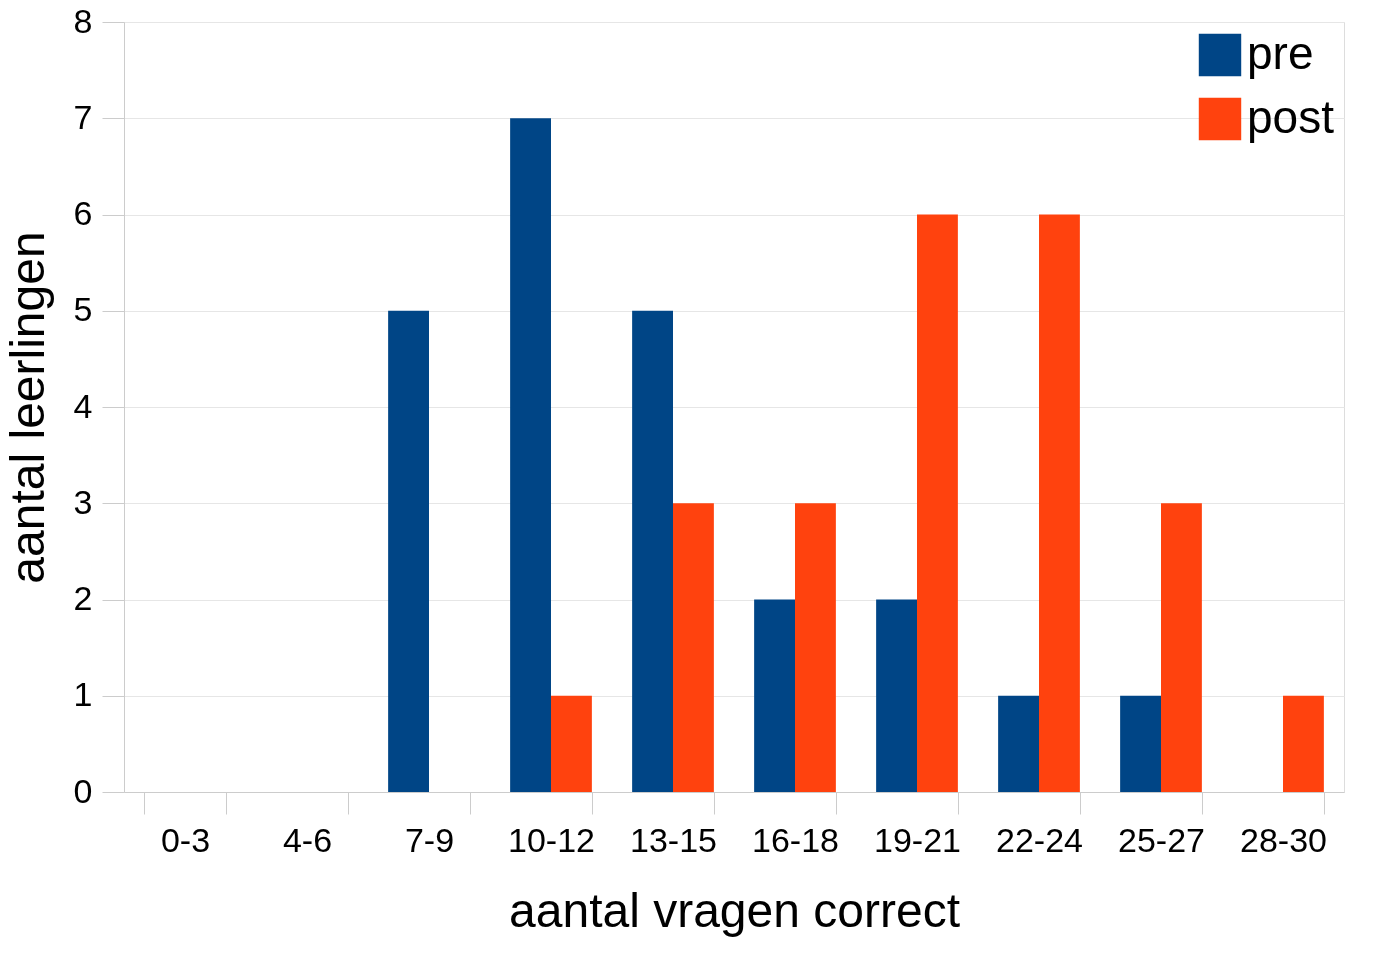 The image size is (1400, 971). Describe the element at coordinates (673, 839) in the screenshot. I see `x-tick-label: 13-15` at that location.